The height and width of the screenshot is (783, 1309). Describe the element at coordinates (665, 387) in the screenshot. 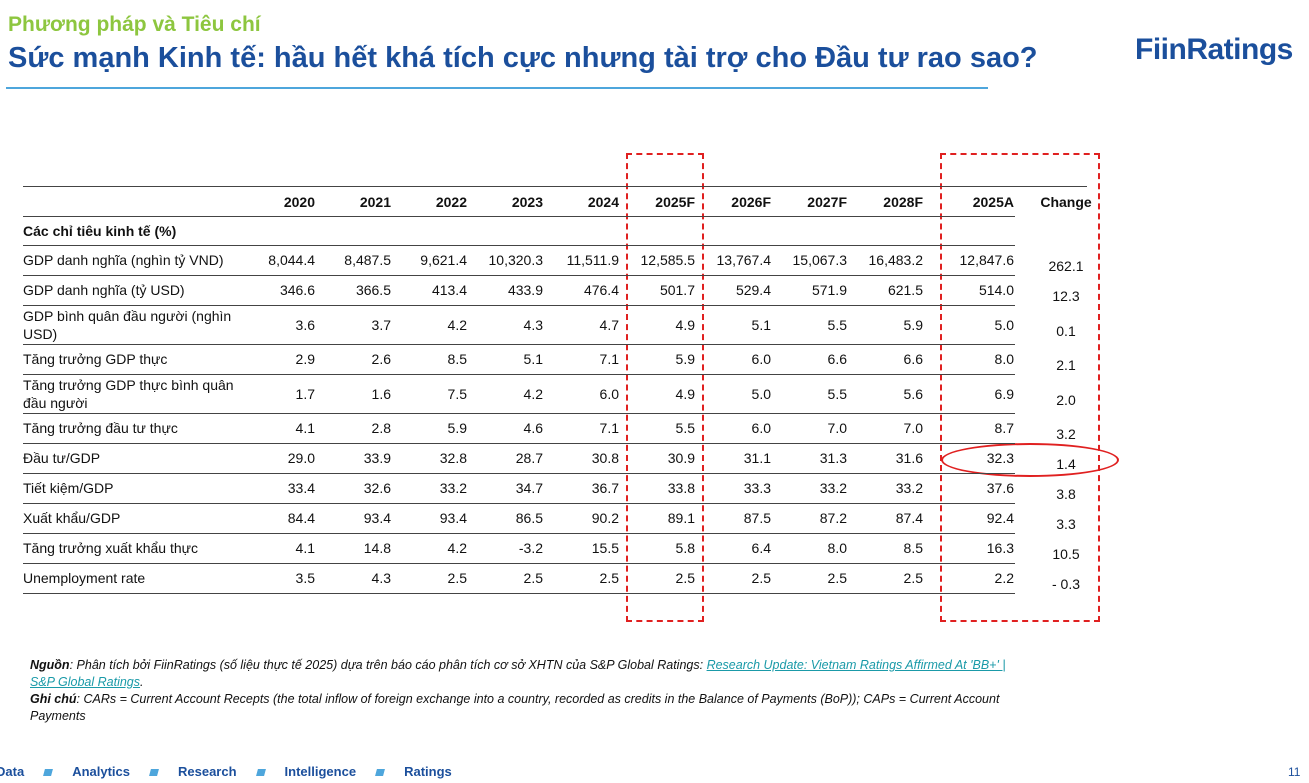

I see `highlight-box` at that location.